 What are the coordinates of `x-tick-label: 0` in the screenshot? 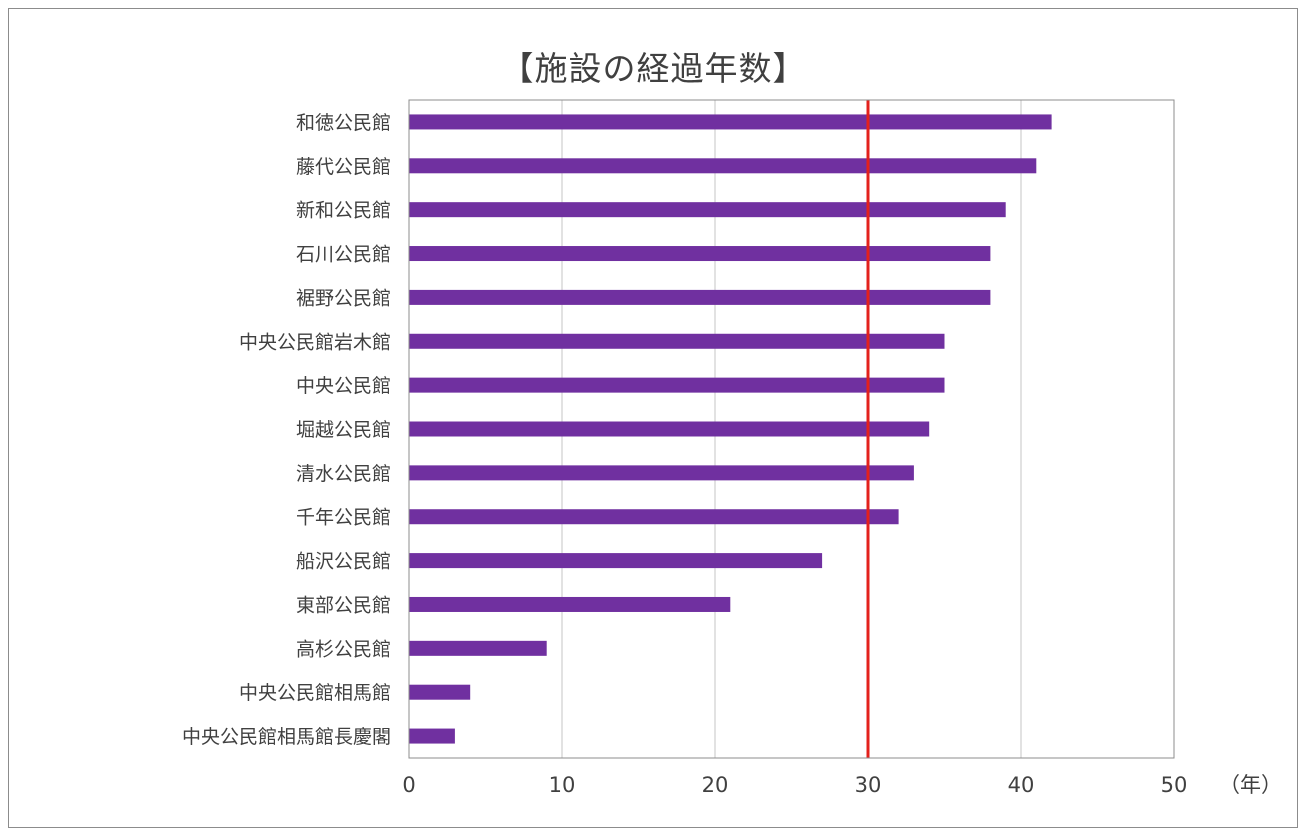 It's located at (408, 785).